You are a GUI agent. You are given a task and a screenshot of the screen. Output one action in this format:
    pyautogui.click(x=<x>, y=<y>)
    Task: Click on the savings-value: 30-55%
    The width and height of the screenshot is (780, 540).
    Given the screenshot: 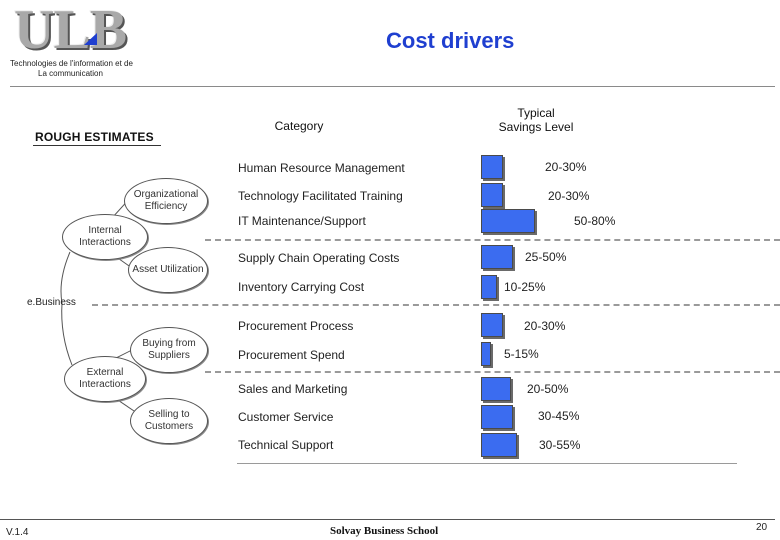 What is the action you would take?
    pyautogui.click(x=560, y=445)
    